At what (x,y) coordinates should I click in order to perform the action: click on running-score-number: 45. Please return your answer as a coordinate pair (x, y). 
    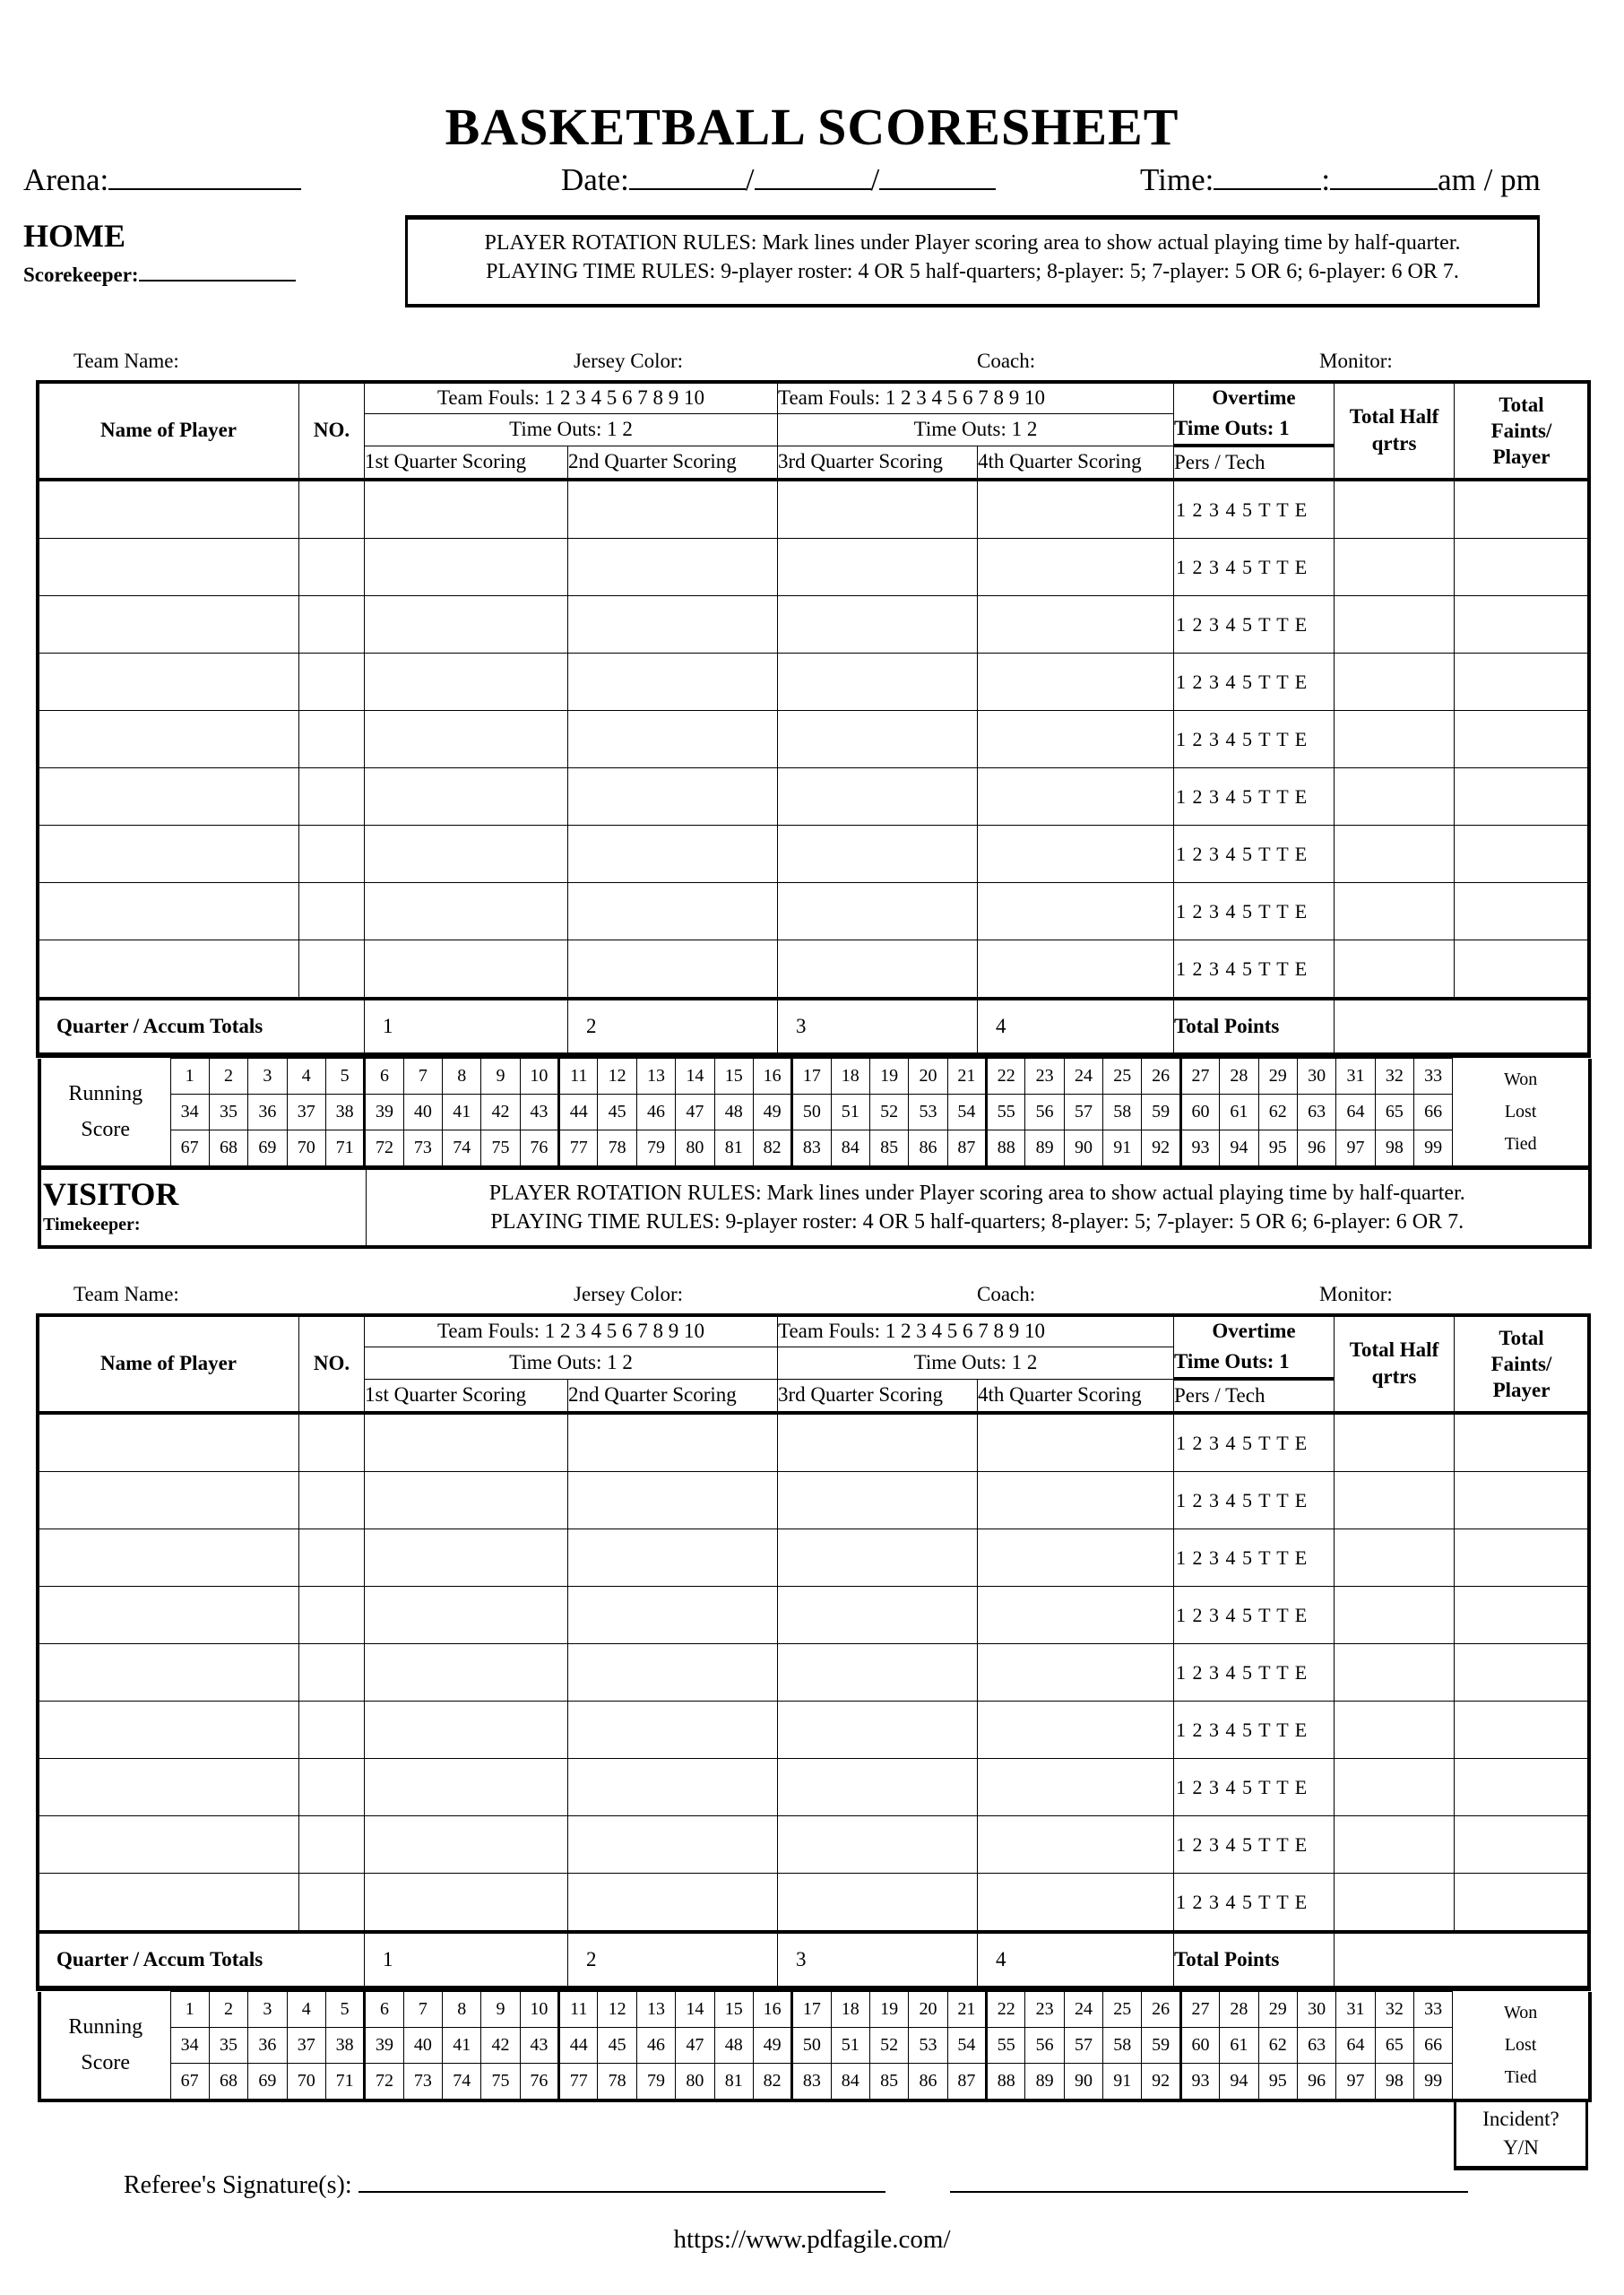
    Looking at the image, I should click on (617, 2046).